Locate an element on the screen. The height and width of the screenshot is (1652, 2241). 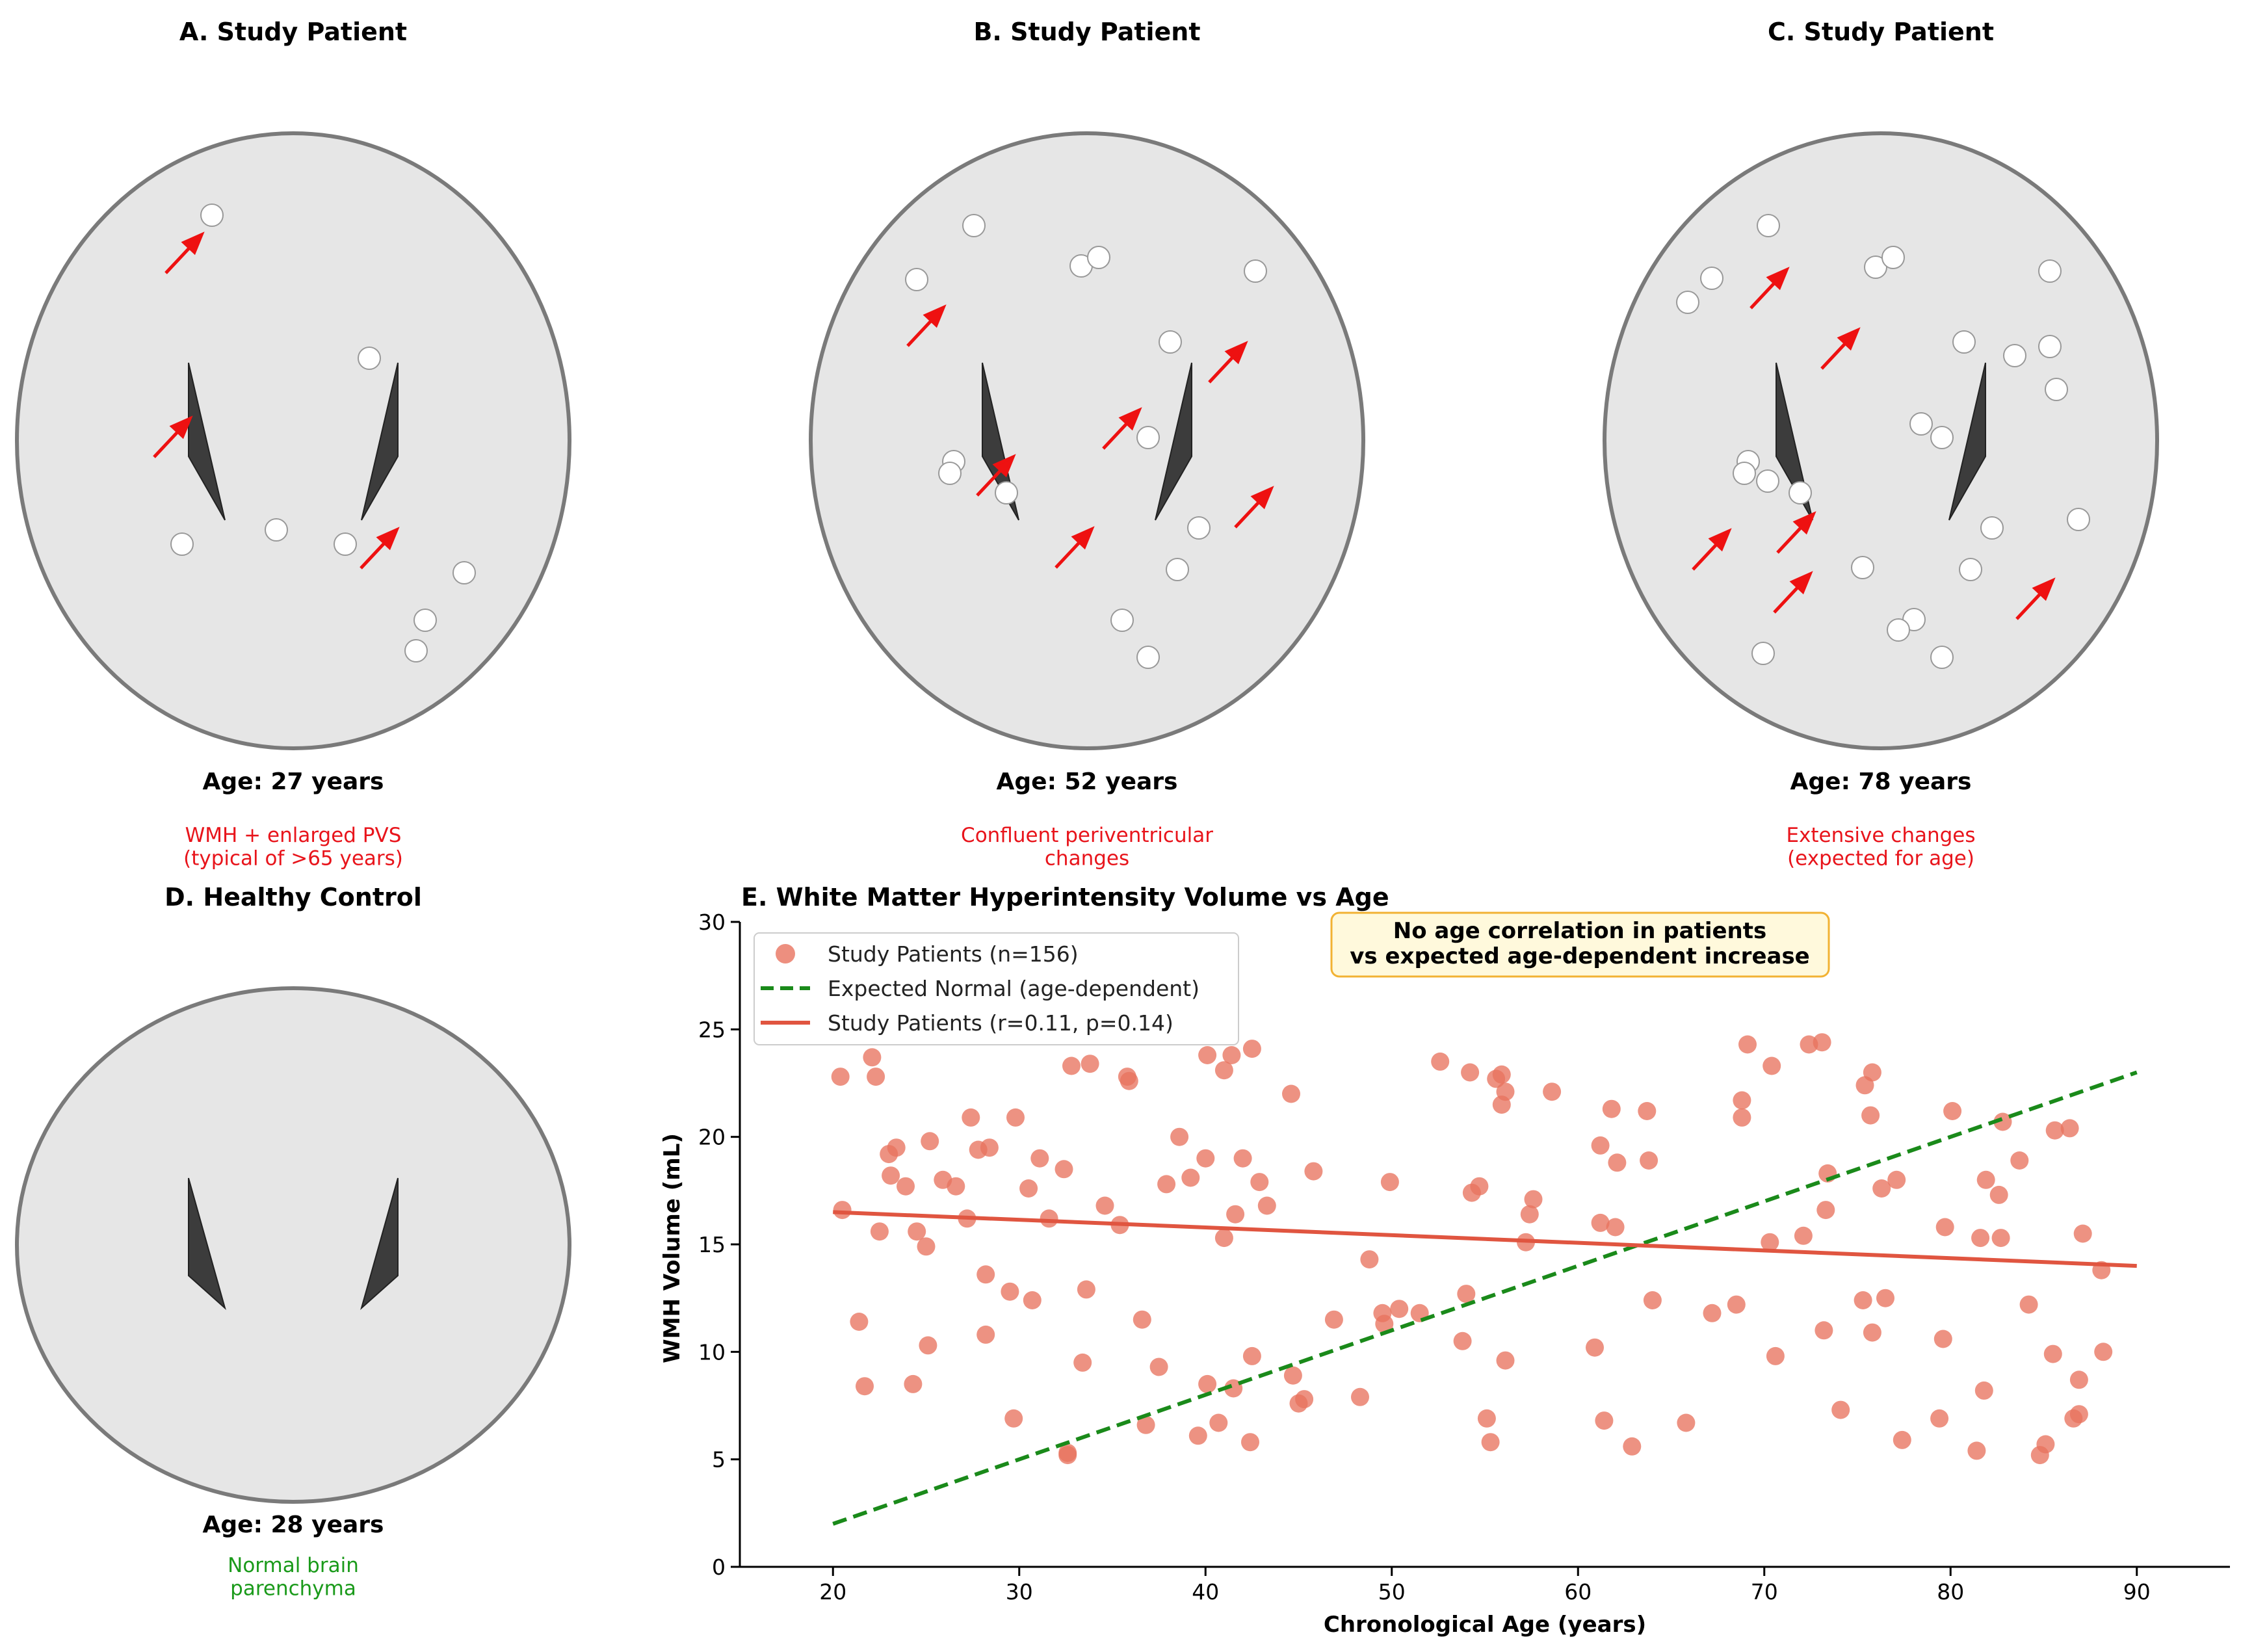
x-tick-label: 20 is located at coordinates (832, 1592).